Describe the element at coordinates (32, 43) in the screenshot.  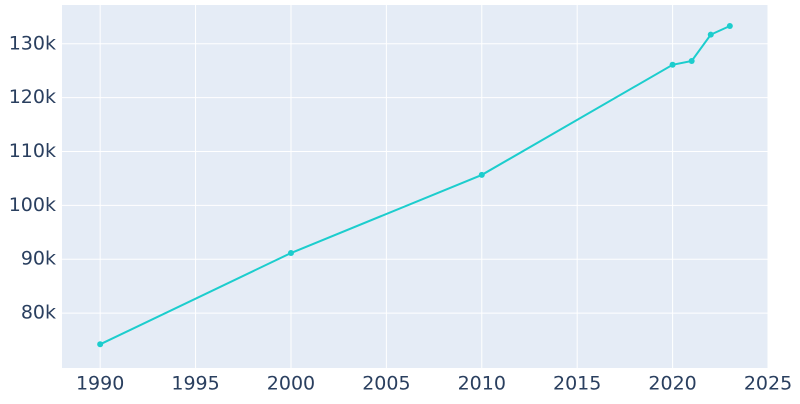
I see `y-tick-label: 130k` at that location.